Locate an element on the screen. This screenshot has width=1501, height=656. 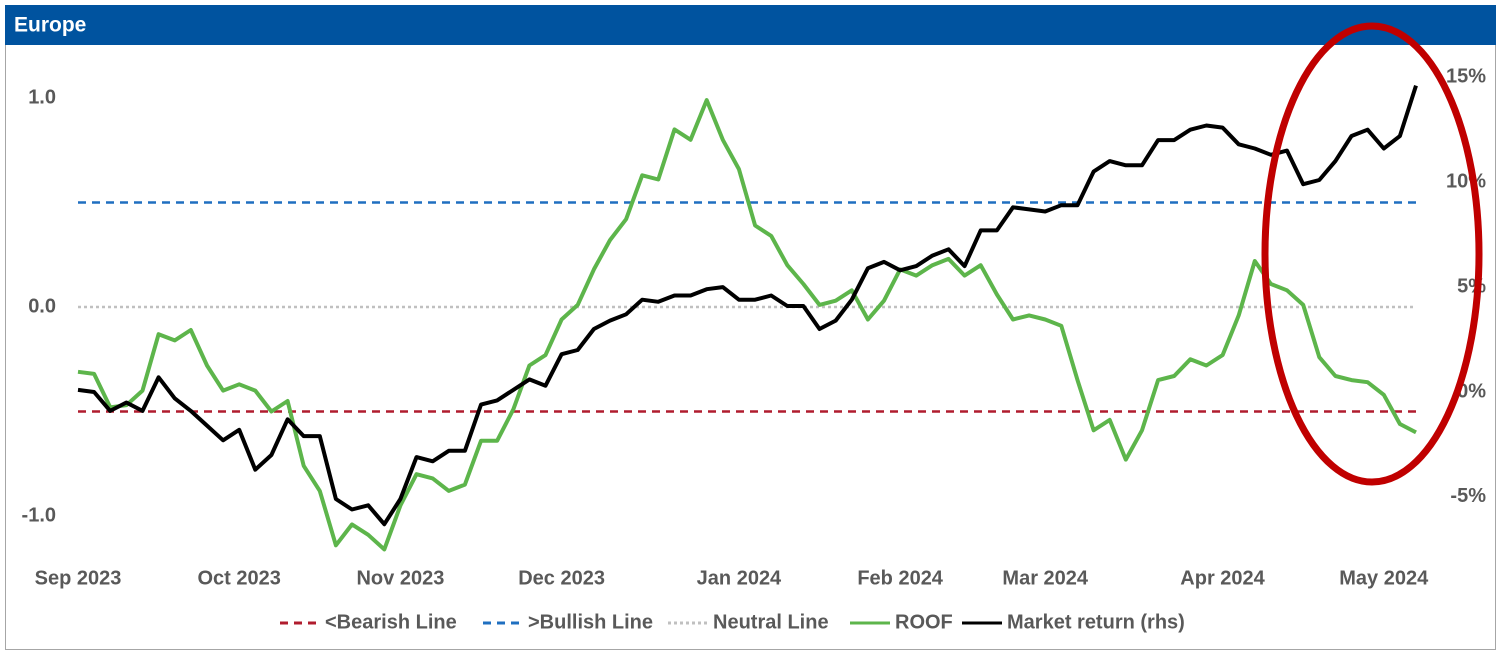
y2-tick-label: 10% is located at coordinates (1466, 181).